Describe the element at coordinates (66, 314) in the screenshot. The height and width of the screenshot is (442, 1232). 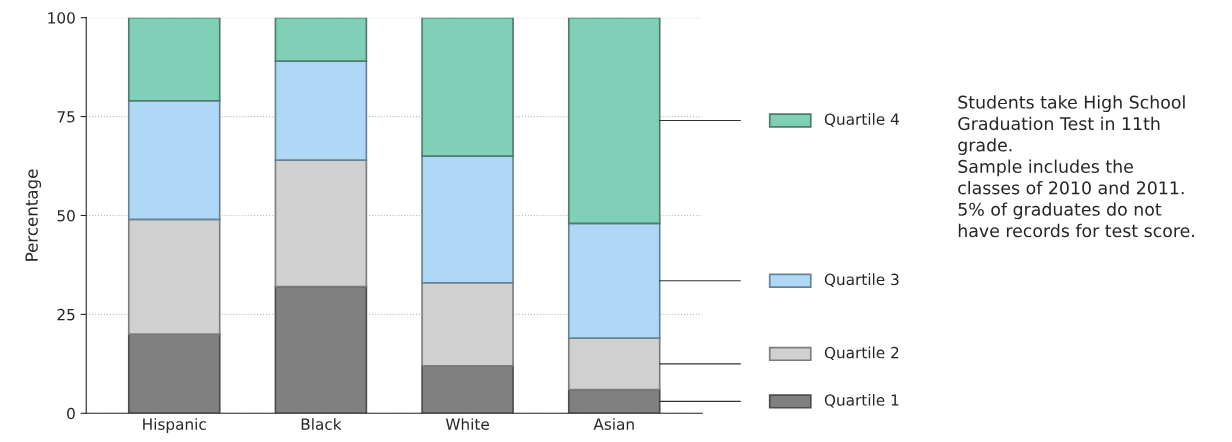
I see `y-tick-label: 25` at that location.